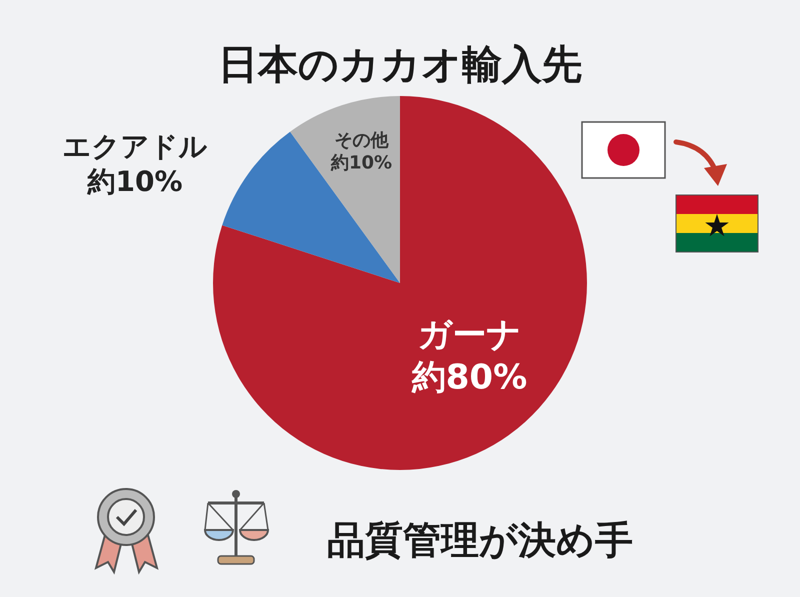 This screenshot has height=597, width=800. What do you see at coordinates (362, 140) in the screenshot?
I see `slice-label: その他` at bounding box center [362, 140].